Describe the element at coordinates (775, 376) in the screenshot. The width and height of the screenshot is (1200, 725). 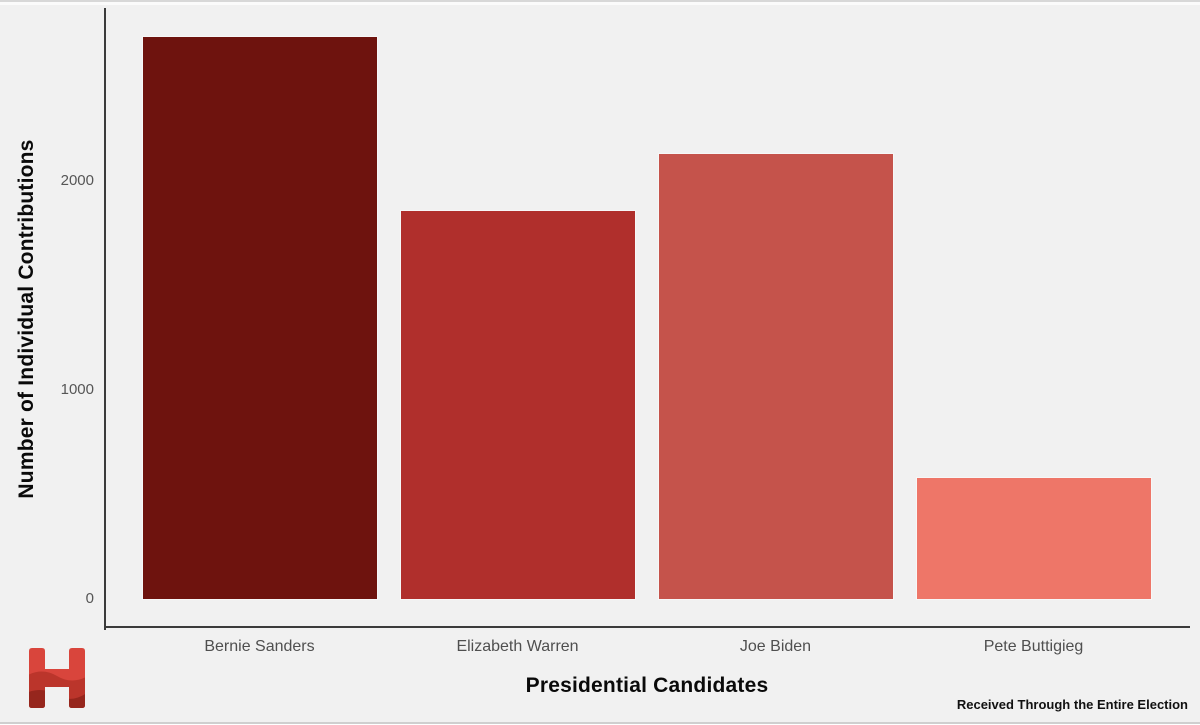
I see `bar-joe-biden` at that location.